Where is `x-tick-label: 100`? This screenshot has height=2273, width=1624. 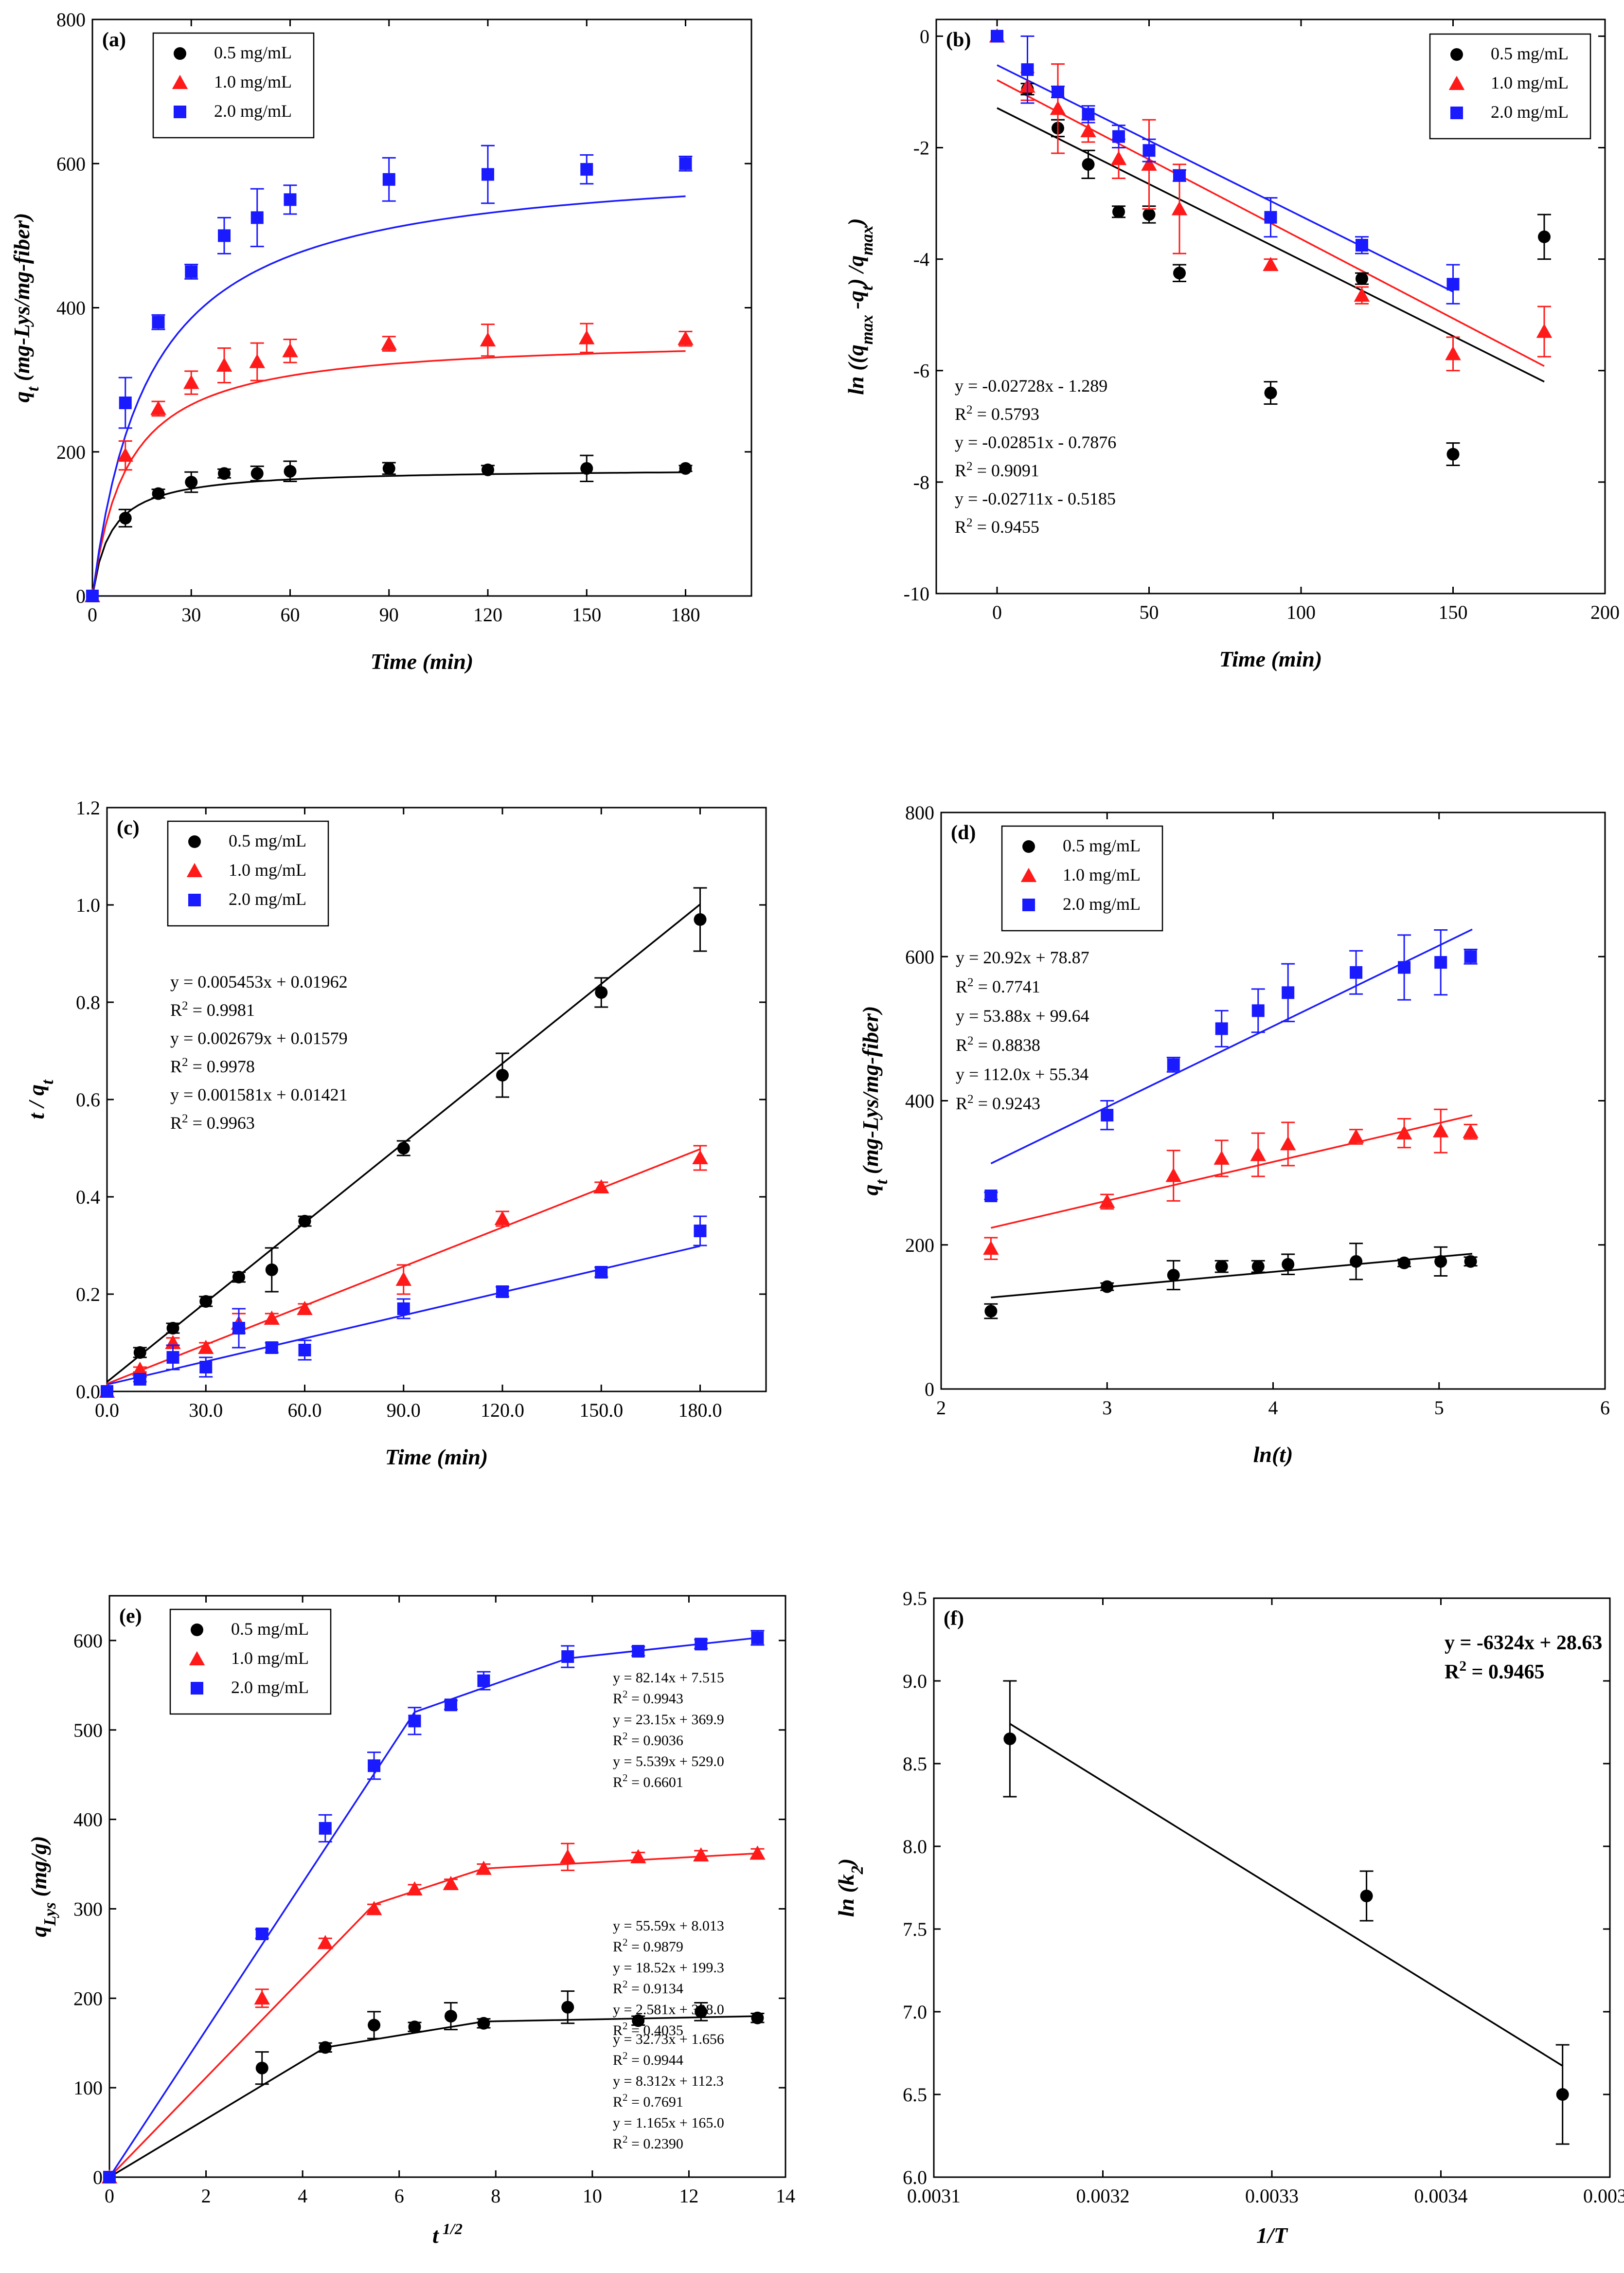
x-tick-label: 100 is located at coordinates (1301, 612).